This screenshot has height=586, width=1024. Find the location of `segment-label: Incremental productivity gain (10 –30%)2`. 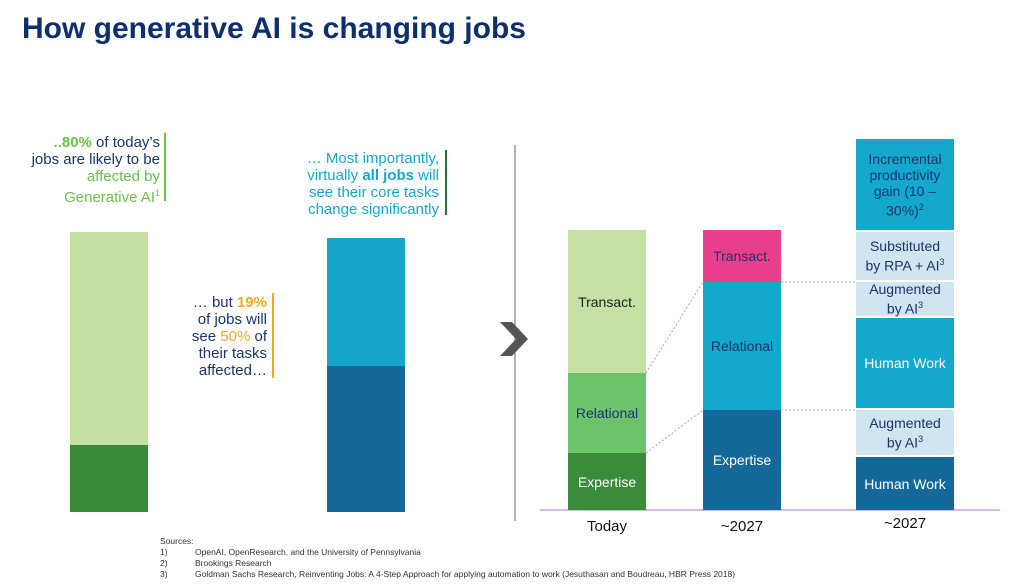

segment-label: Incremental productivity gain (10 –30%)2 is located at coordinates (905, 184).